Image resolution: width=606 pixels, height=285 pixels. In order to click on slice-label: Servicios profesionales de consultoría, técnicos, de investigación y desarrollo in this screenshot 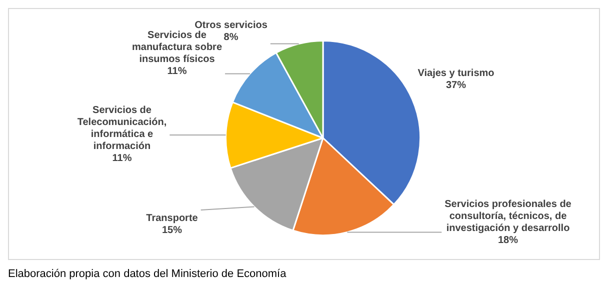, I will do `click(508, 216)`.